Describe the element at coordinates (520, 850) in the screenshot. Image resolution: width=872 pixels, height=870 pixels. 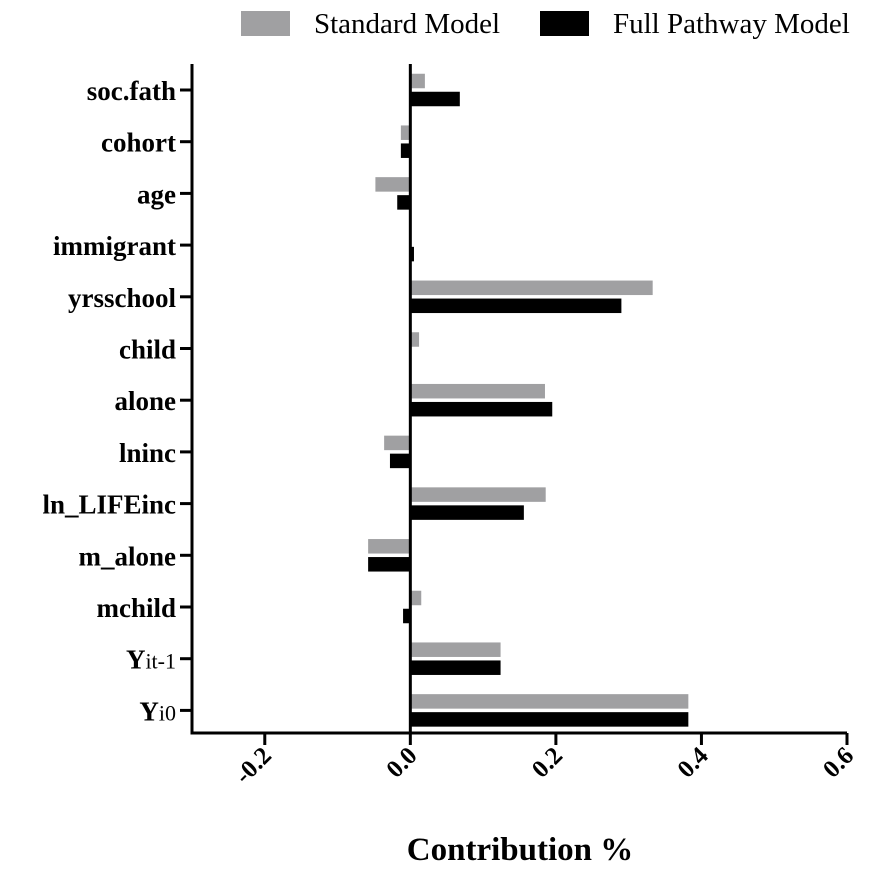
I see `x-axis-title: Contribution %` at that location.